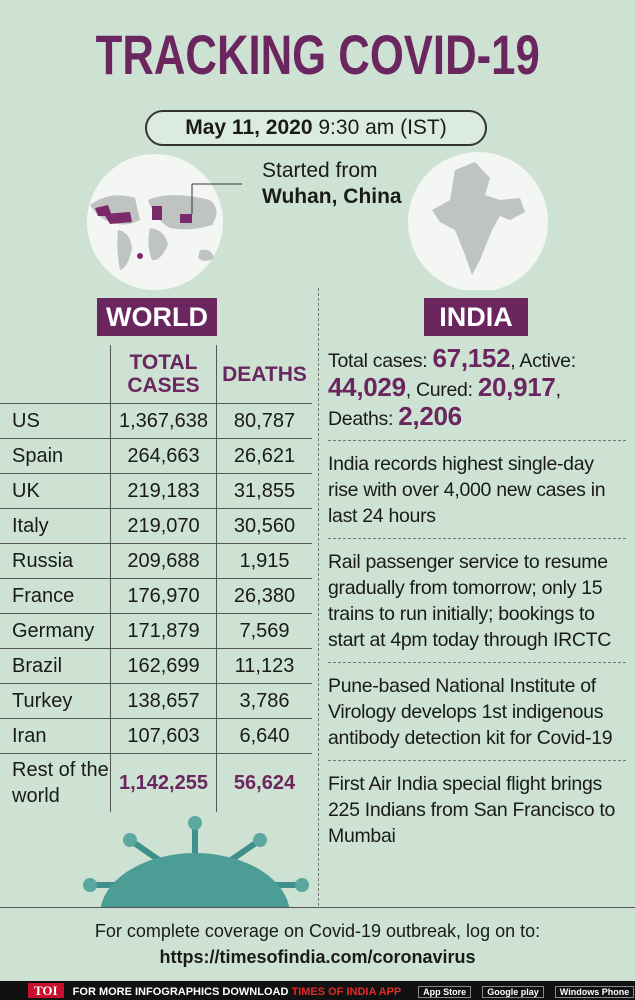 This screenshot has height=1000, width=635. What do you see at coordinates (430, 416) in the screenshot?
I see `stat-value: 2,206` at bounding box center [430, 416].